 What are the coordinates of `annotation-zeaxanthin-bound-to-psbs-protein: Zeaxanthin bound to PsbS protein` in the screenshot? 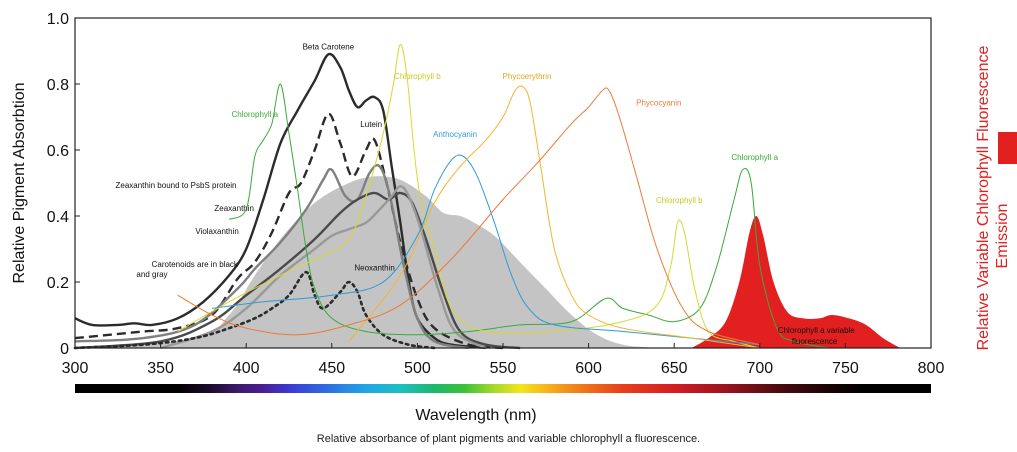 It's located at (176, 185).